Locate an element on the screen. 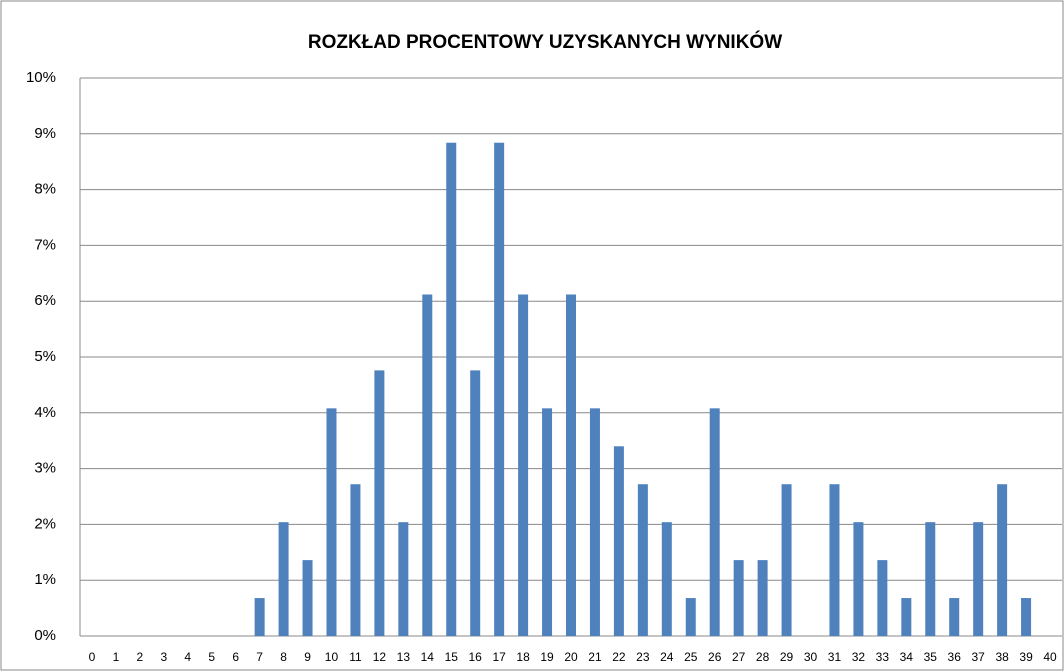  y-tick-label: 9% is located at coordinates (45, 133).